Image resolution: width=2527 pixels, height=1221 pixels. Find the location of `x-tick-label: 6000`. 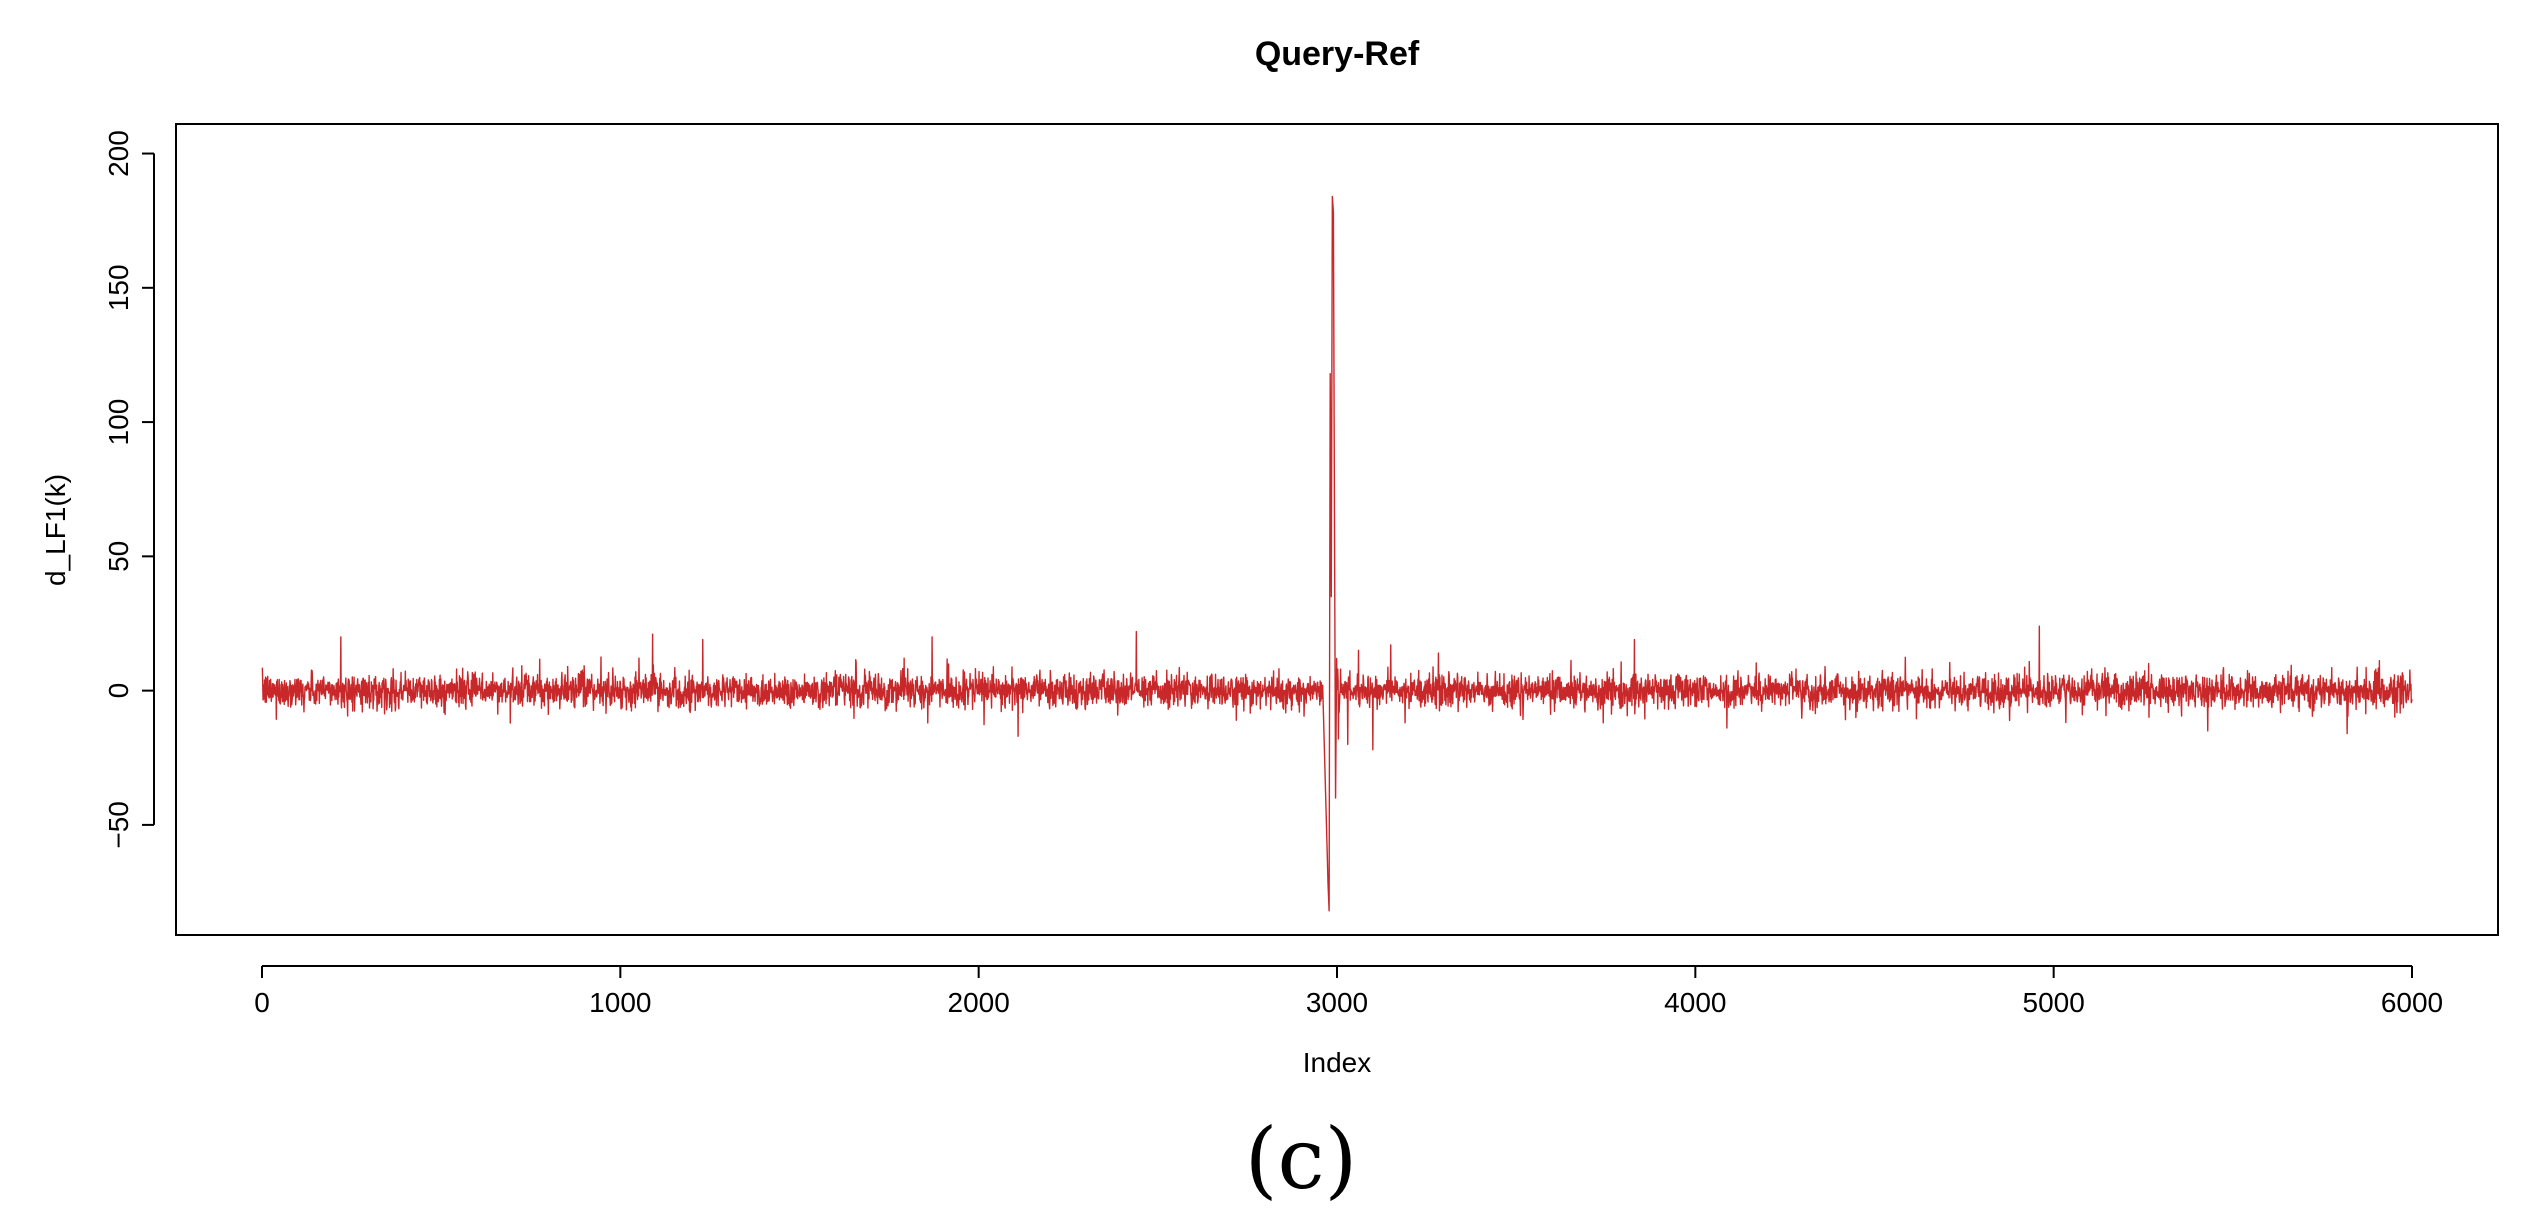

x-tick-label: 6000 is located at coordinates (2412, 1002).